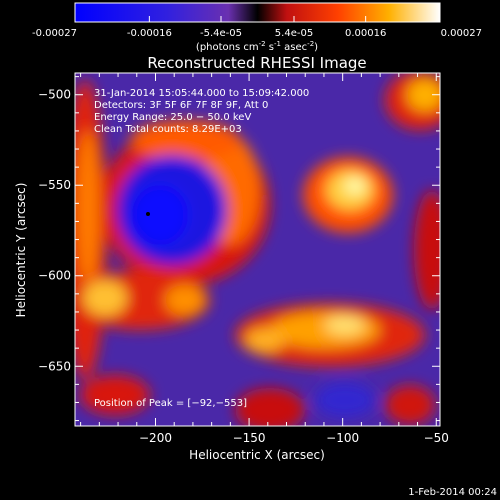  I want to click on y-tick-label: −650, so click(54, 366).